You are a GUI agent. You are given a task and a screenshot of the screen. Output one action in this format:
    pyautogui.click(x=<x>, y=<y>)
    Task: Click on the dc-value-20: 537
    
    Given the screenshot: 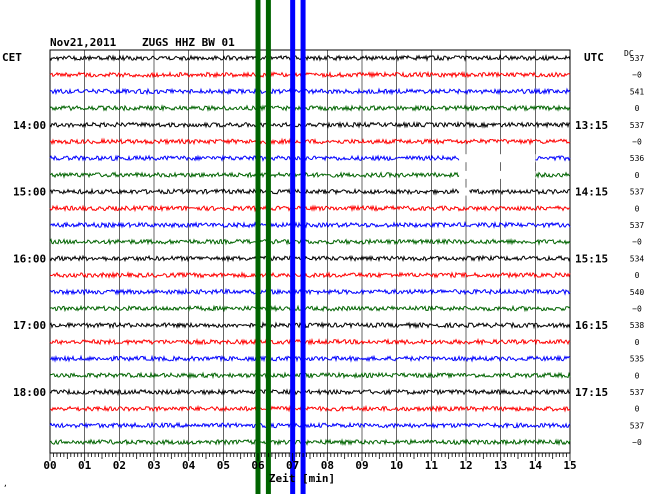 What is the action you would take?
    pyautogui.click(x=637, y=392)
    